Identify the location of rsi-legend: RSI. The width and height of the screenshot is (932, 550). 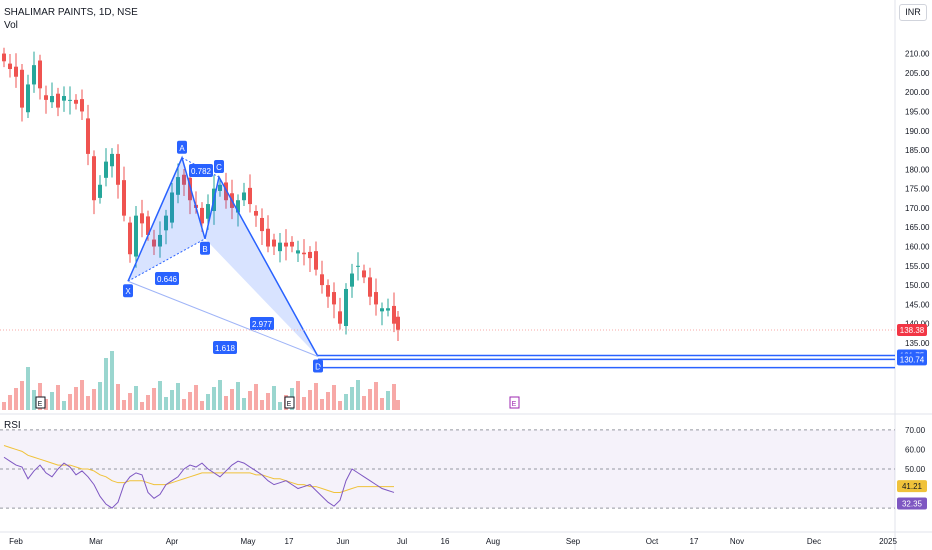
(12, 425).